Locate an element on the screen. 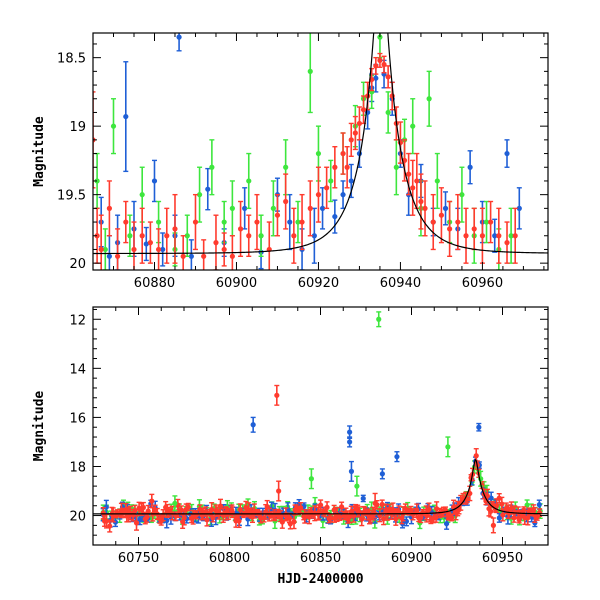 The width and height of the screenshot is (600, 600). zoom-x-tick-label: 60960 is located at coordinates (482, 283).